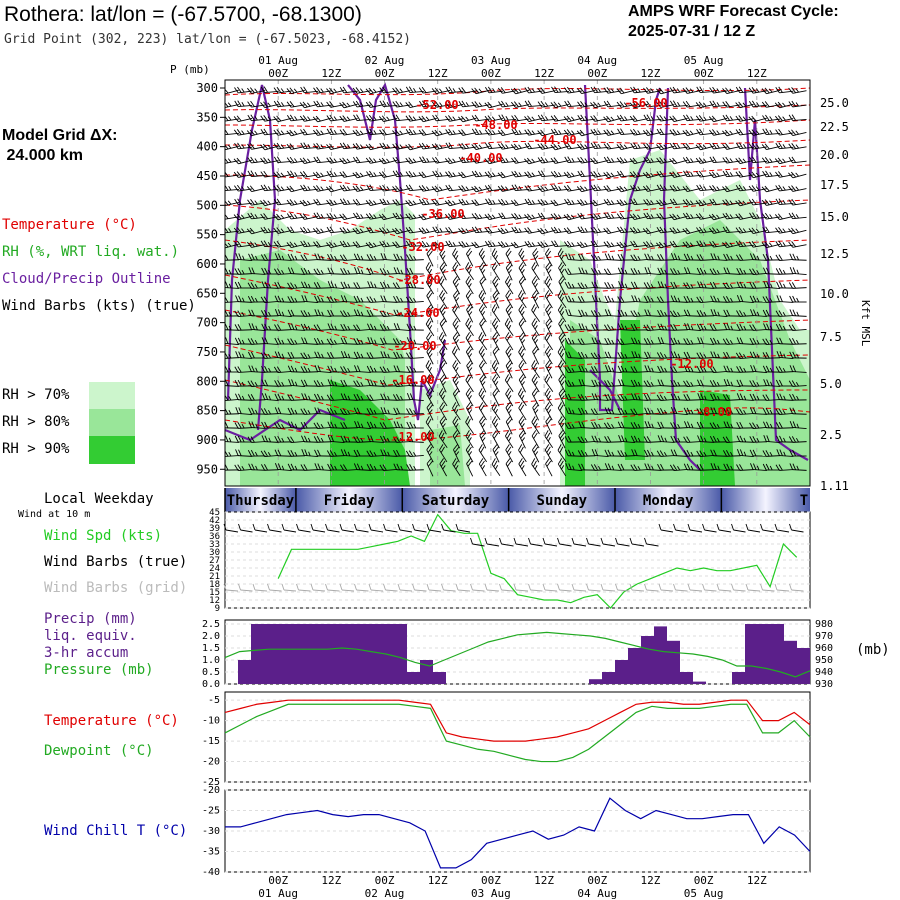  I want to click on weekday-label: Friday, so click(349, 501).